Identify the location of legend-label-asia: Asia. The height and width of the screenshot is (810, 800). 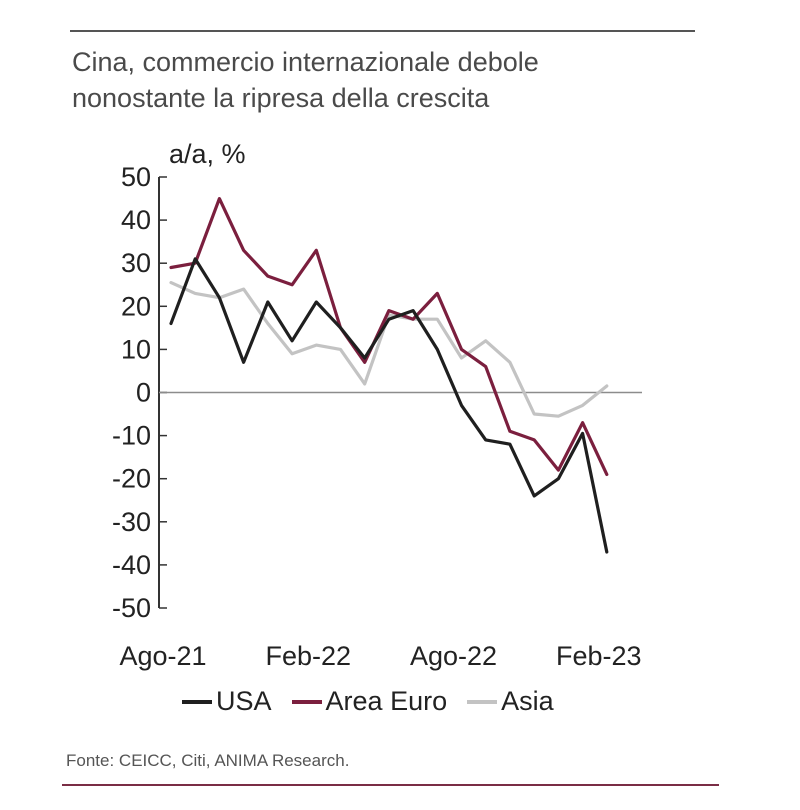
(527, 701).